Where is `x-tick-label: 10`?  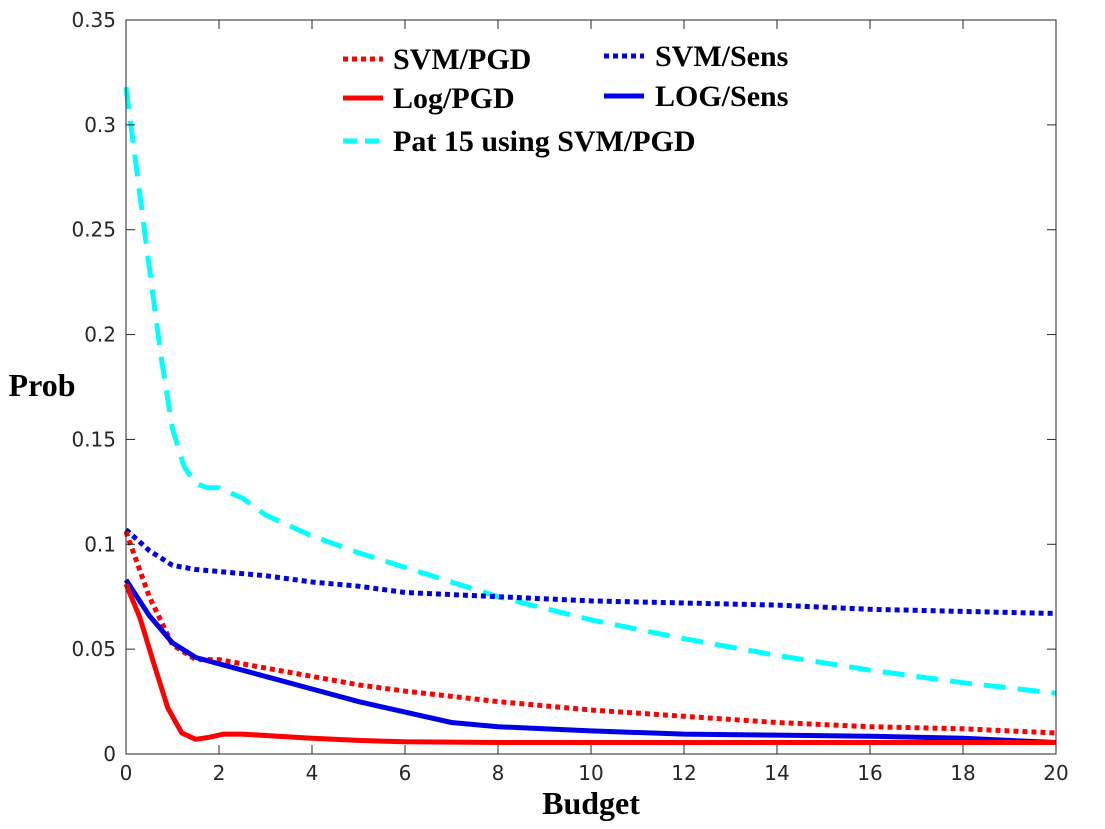 x-tick-label: 10 is located at coordinates (590, 773).